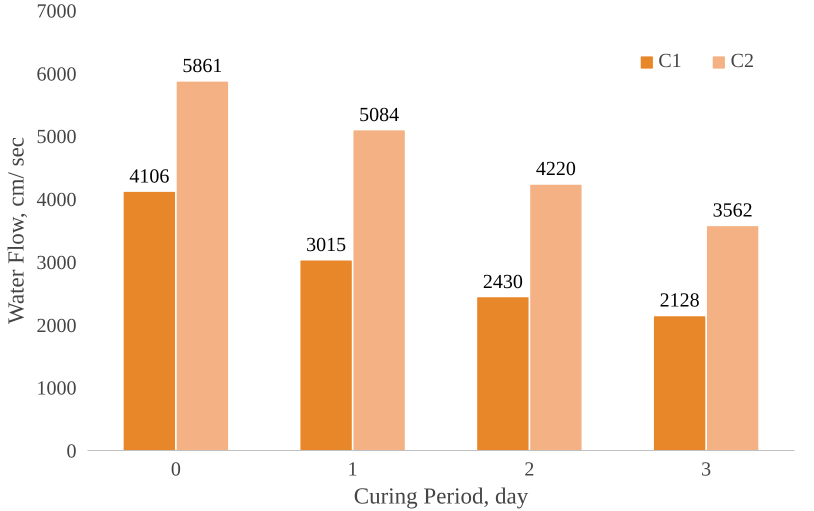 This screenshot has height=511, width=814. Describe the element at coordinates (56, 11) in the screenshot. I see `y-tick-label: 7000` at that location.